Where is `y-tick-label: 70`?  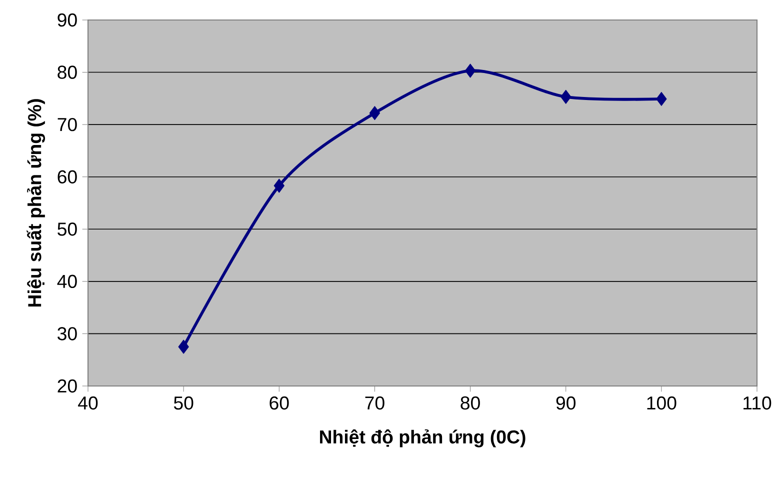 y-tick-label: 70 is located at coordinates (67, 125).